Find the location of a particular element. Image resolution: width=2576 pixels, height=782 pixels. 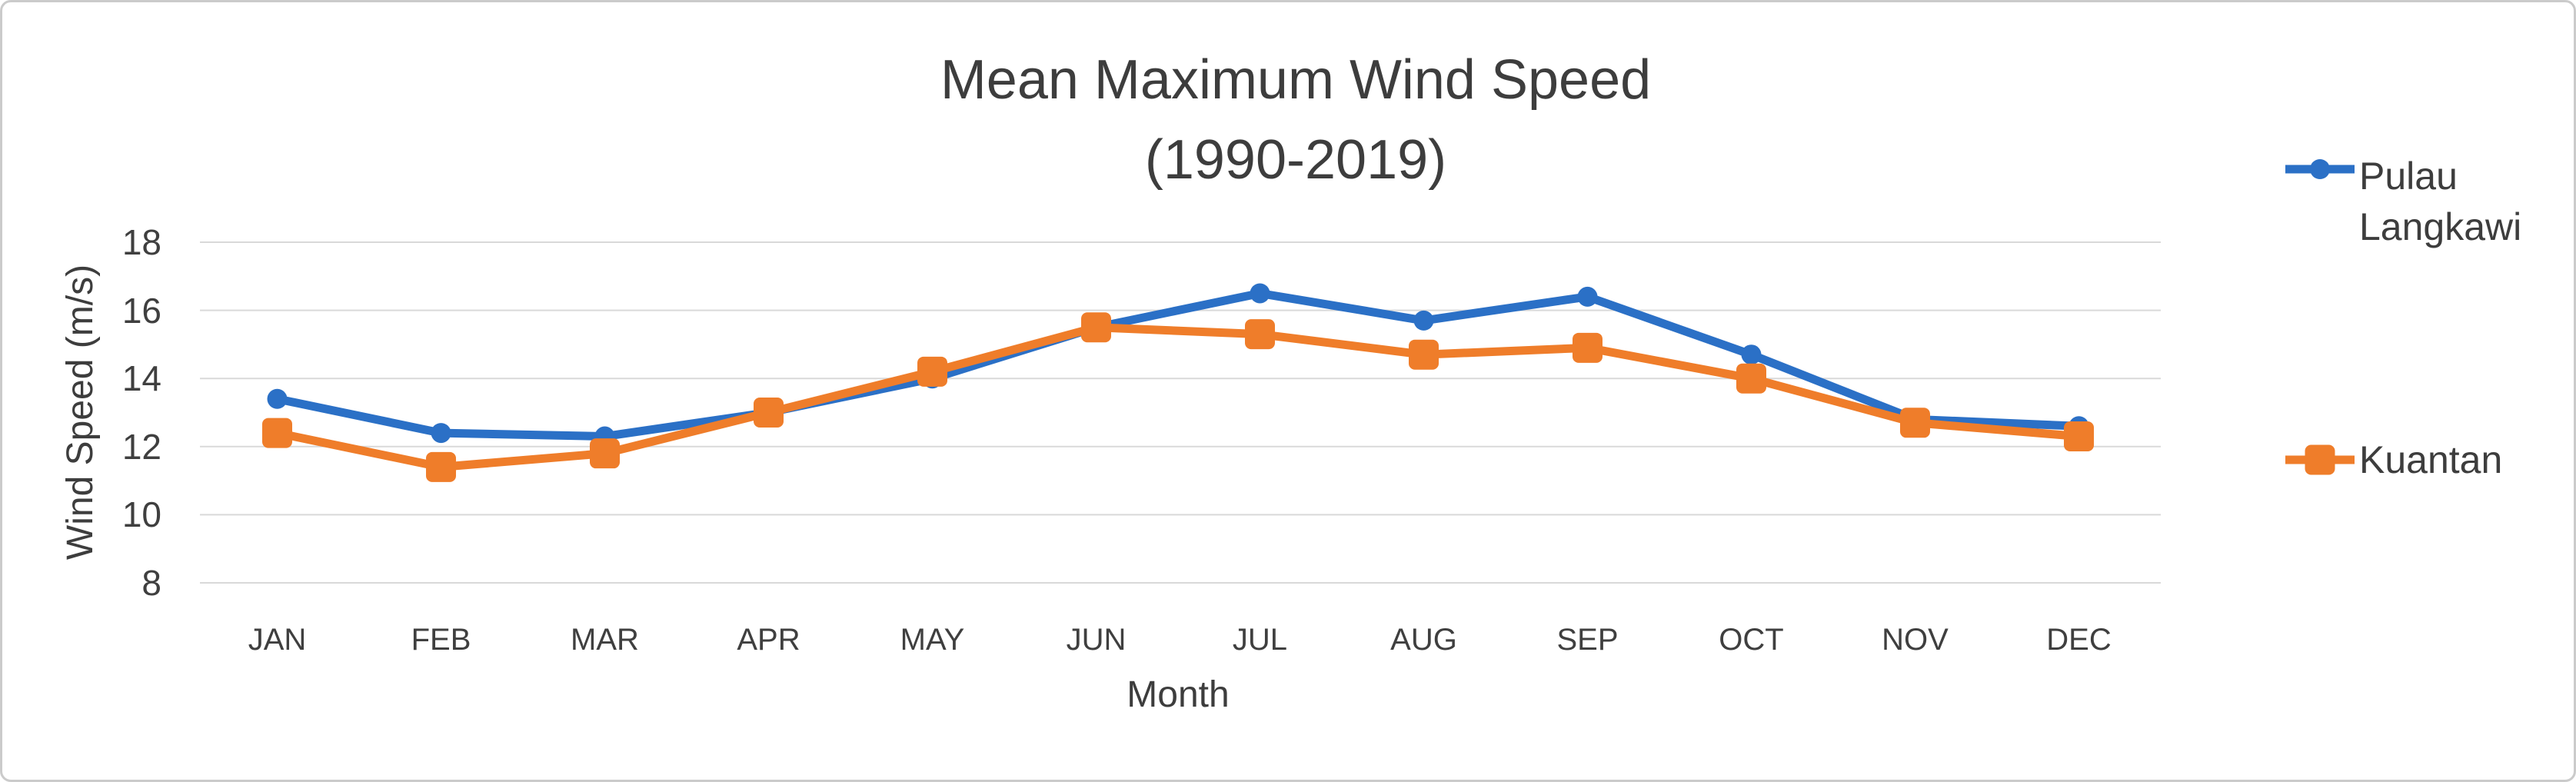

x-tick-label: JAN is located at coordinates (277, 640).